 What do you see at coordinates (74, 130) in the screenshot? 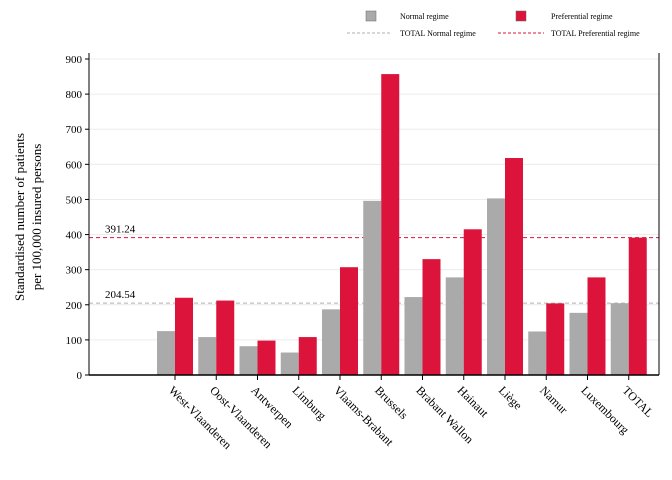
I see `y-tick-label: 700` at bounding box center [74, 130].